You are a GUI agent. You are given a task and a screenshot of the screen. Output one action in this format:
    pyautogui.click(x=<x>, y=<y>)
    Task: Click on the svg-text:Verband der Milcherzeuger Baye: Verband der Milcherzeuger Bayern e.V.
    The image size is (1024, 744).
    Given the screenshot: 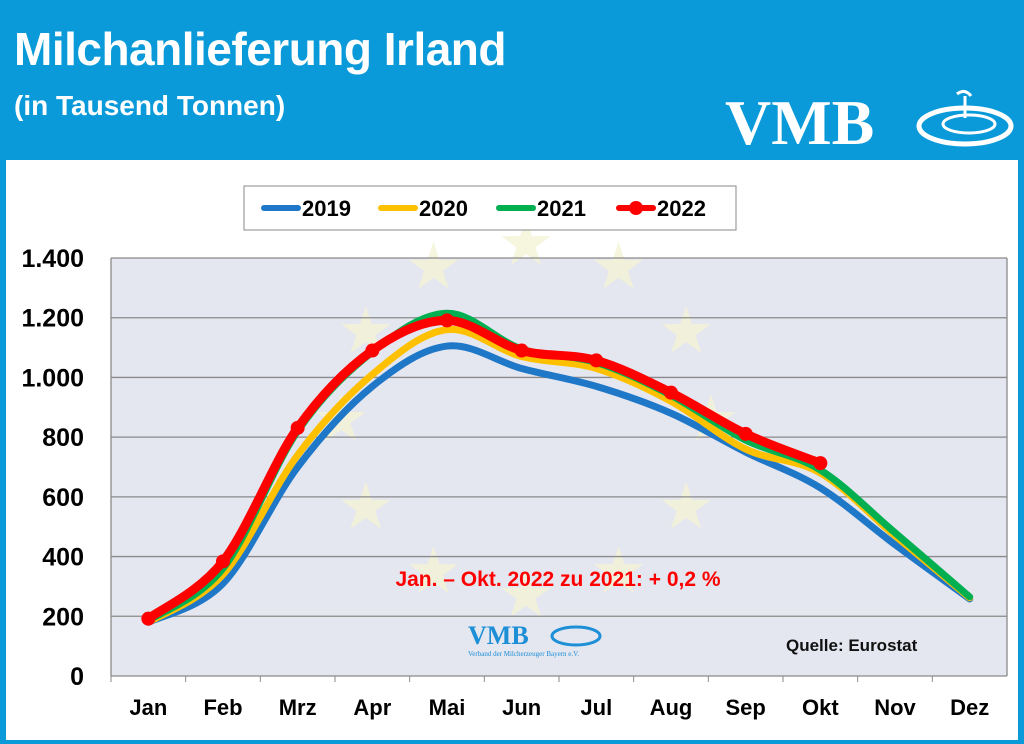 What is the action you would take?
    pyautogui.click(x=523, y=654)
    